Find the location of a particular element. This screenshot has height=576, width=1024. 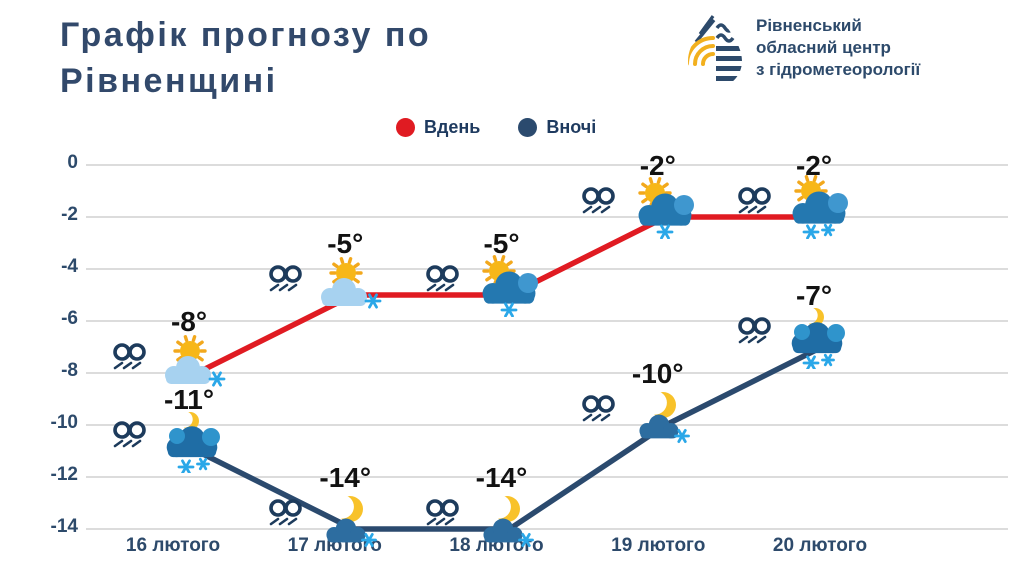

page-title: Графік прогнозу по Рівненщині is located at coordinates (246, 58).